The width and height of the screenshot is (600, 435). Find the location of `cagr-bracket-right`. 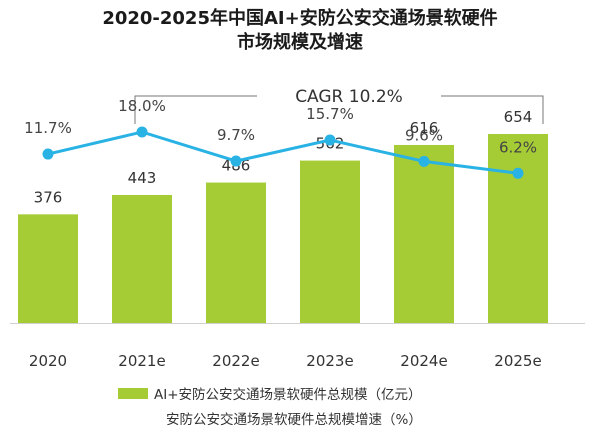

cagr-bracket-right is located at coordinates (492, 109).